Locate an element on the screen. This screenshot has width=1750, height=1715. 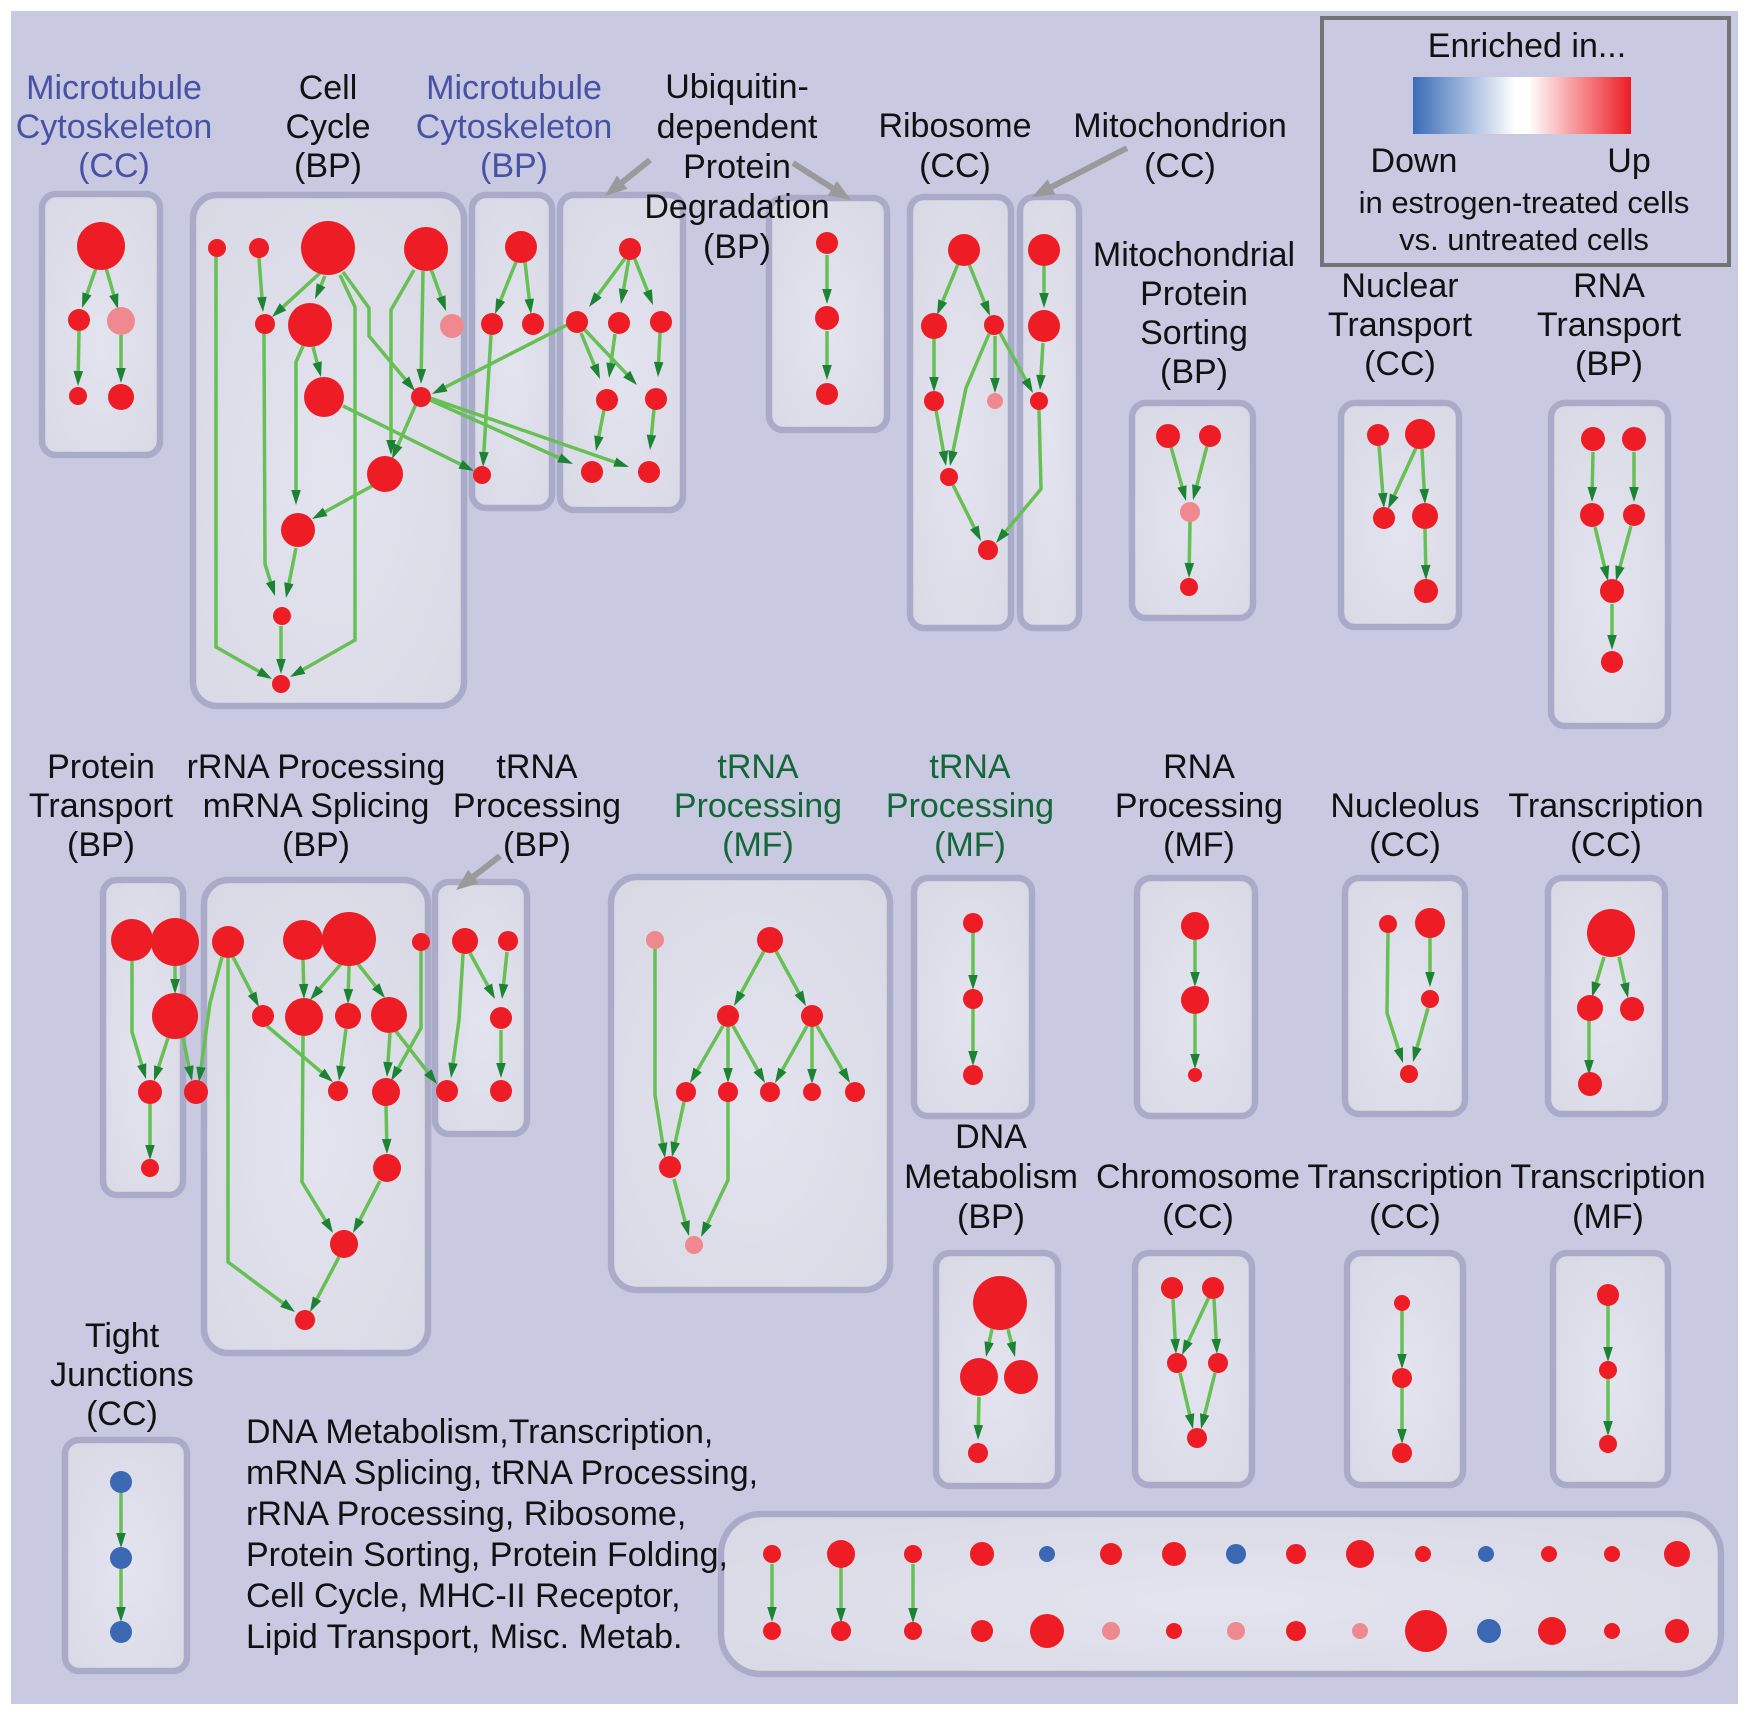
svg-text: in estrogen-treated cells is located at coordinates (1524, 202).